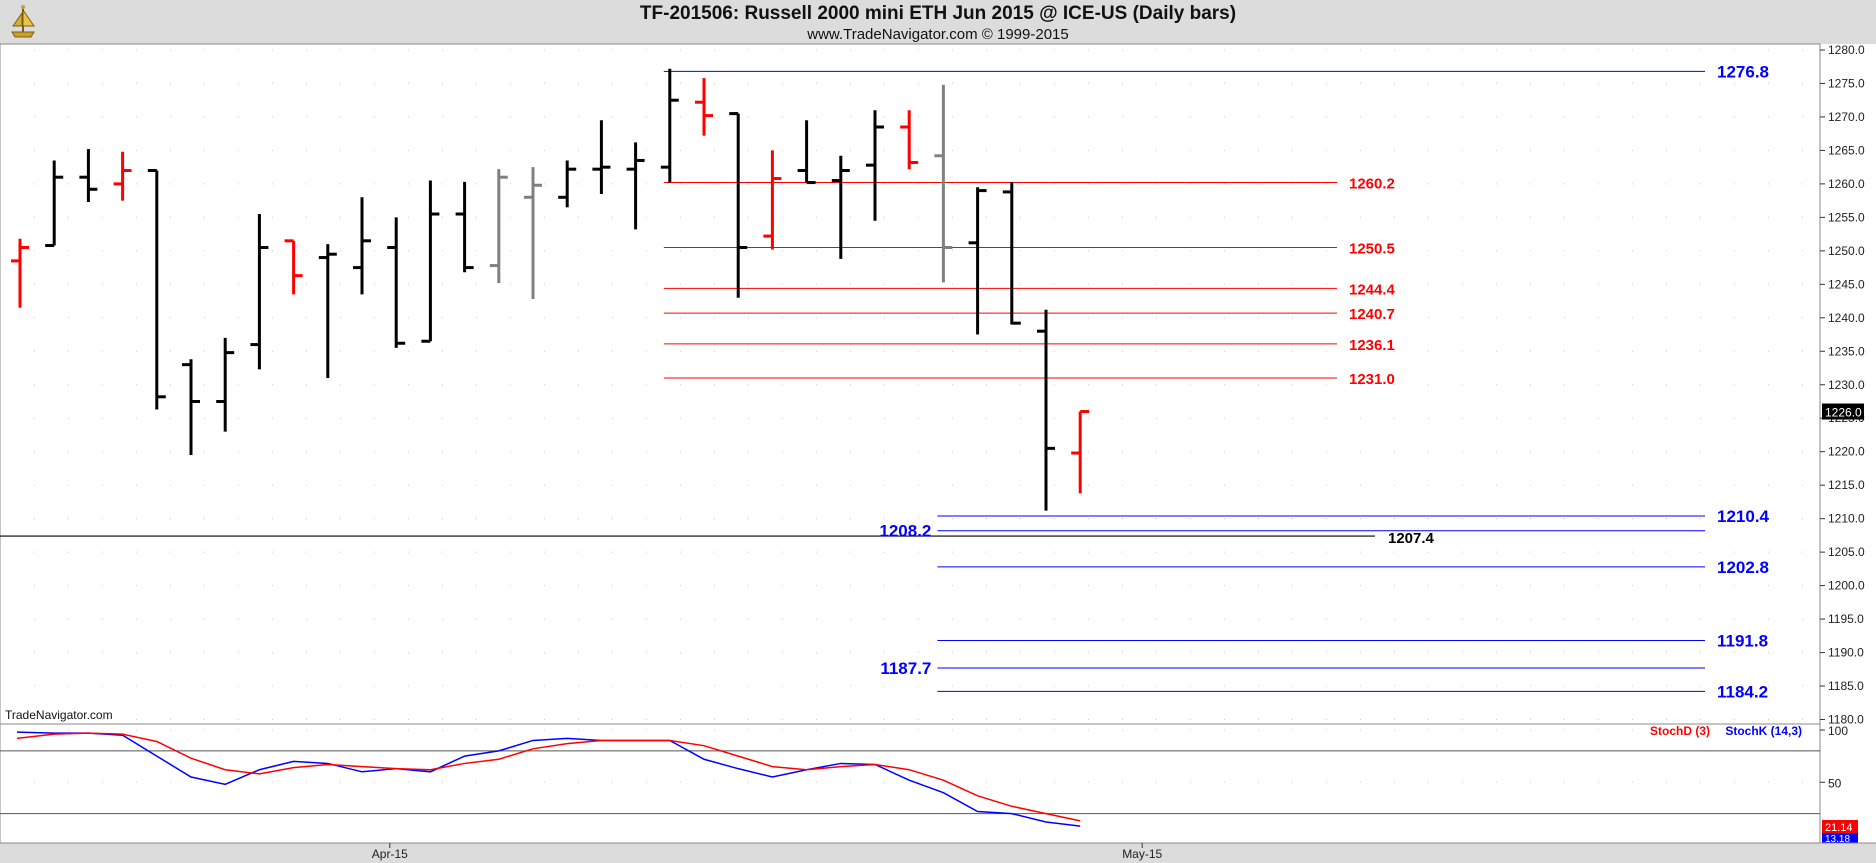 The image size is (1876, 863). Describe the element at coordinates (1372, 345) in the screenshot. I see `level-label-1236.1: 1236.1` at that location.